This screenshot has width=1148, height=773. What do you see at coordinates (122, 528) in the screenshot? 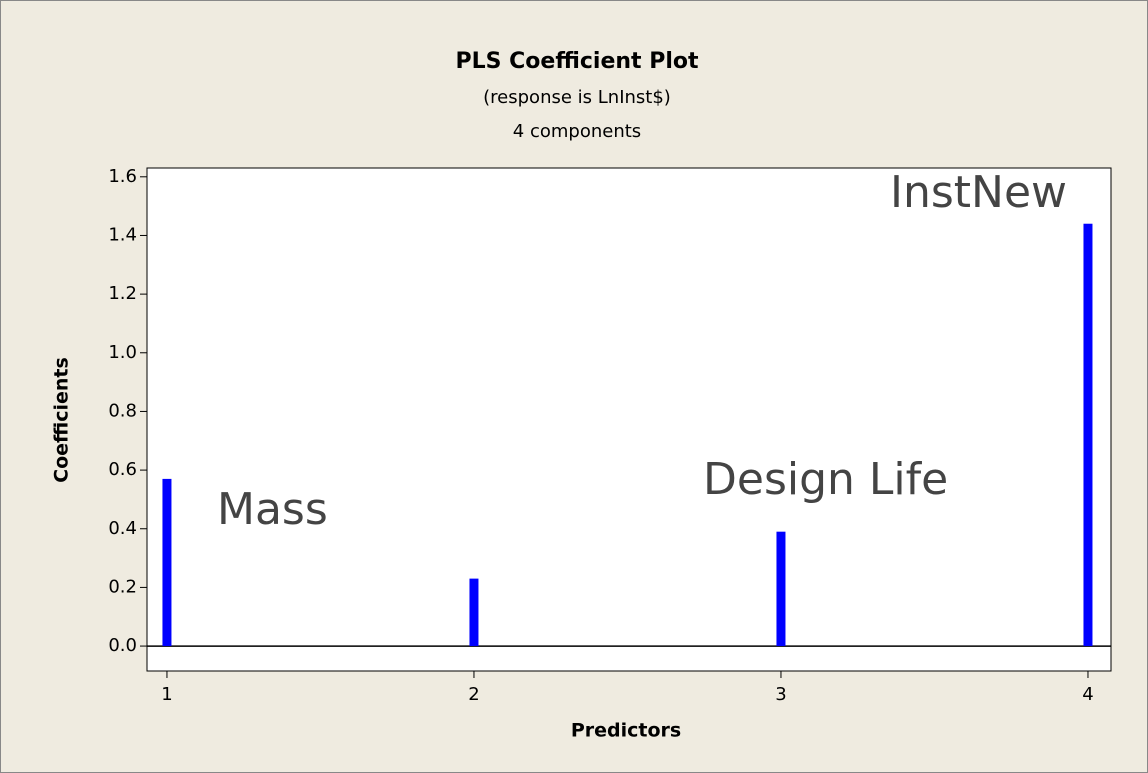
I see `y-tick-label: 0.4` at bounding box center [122, 528].